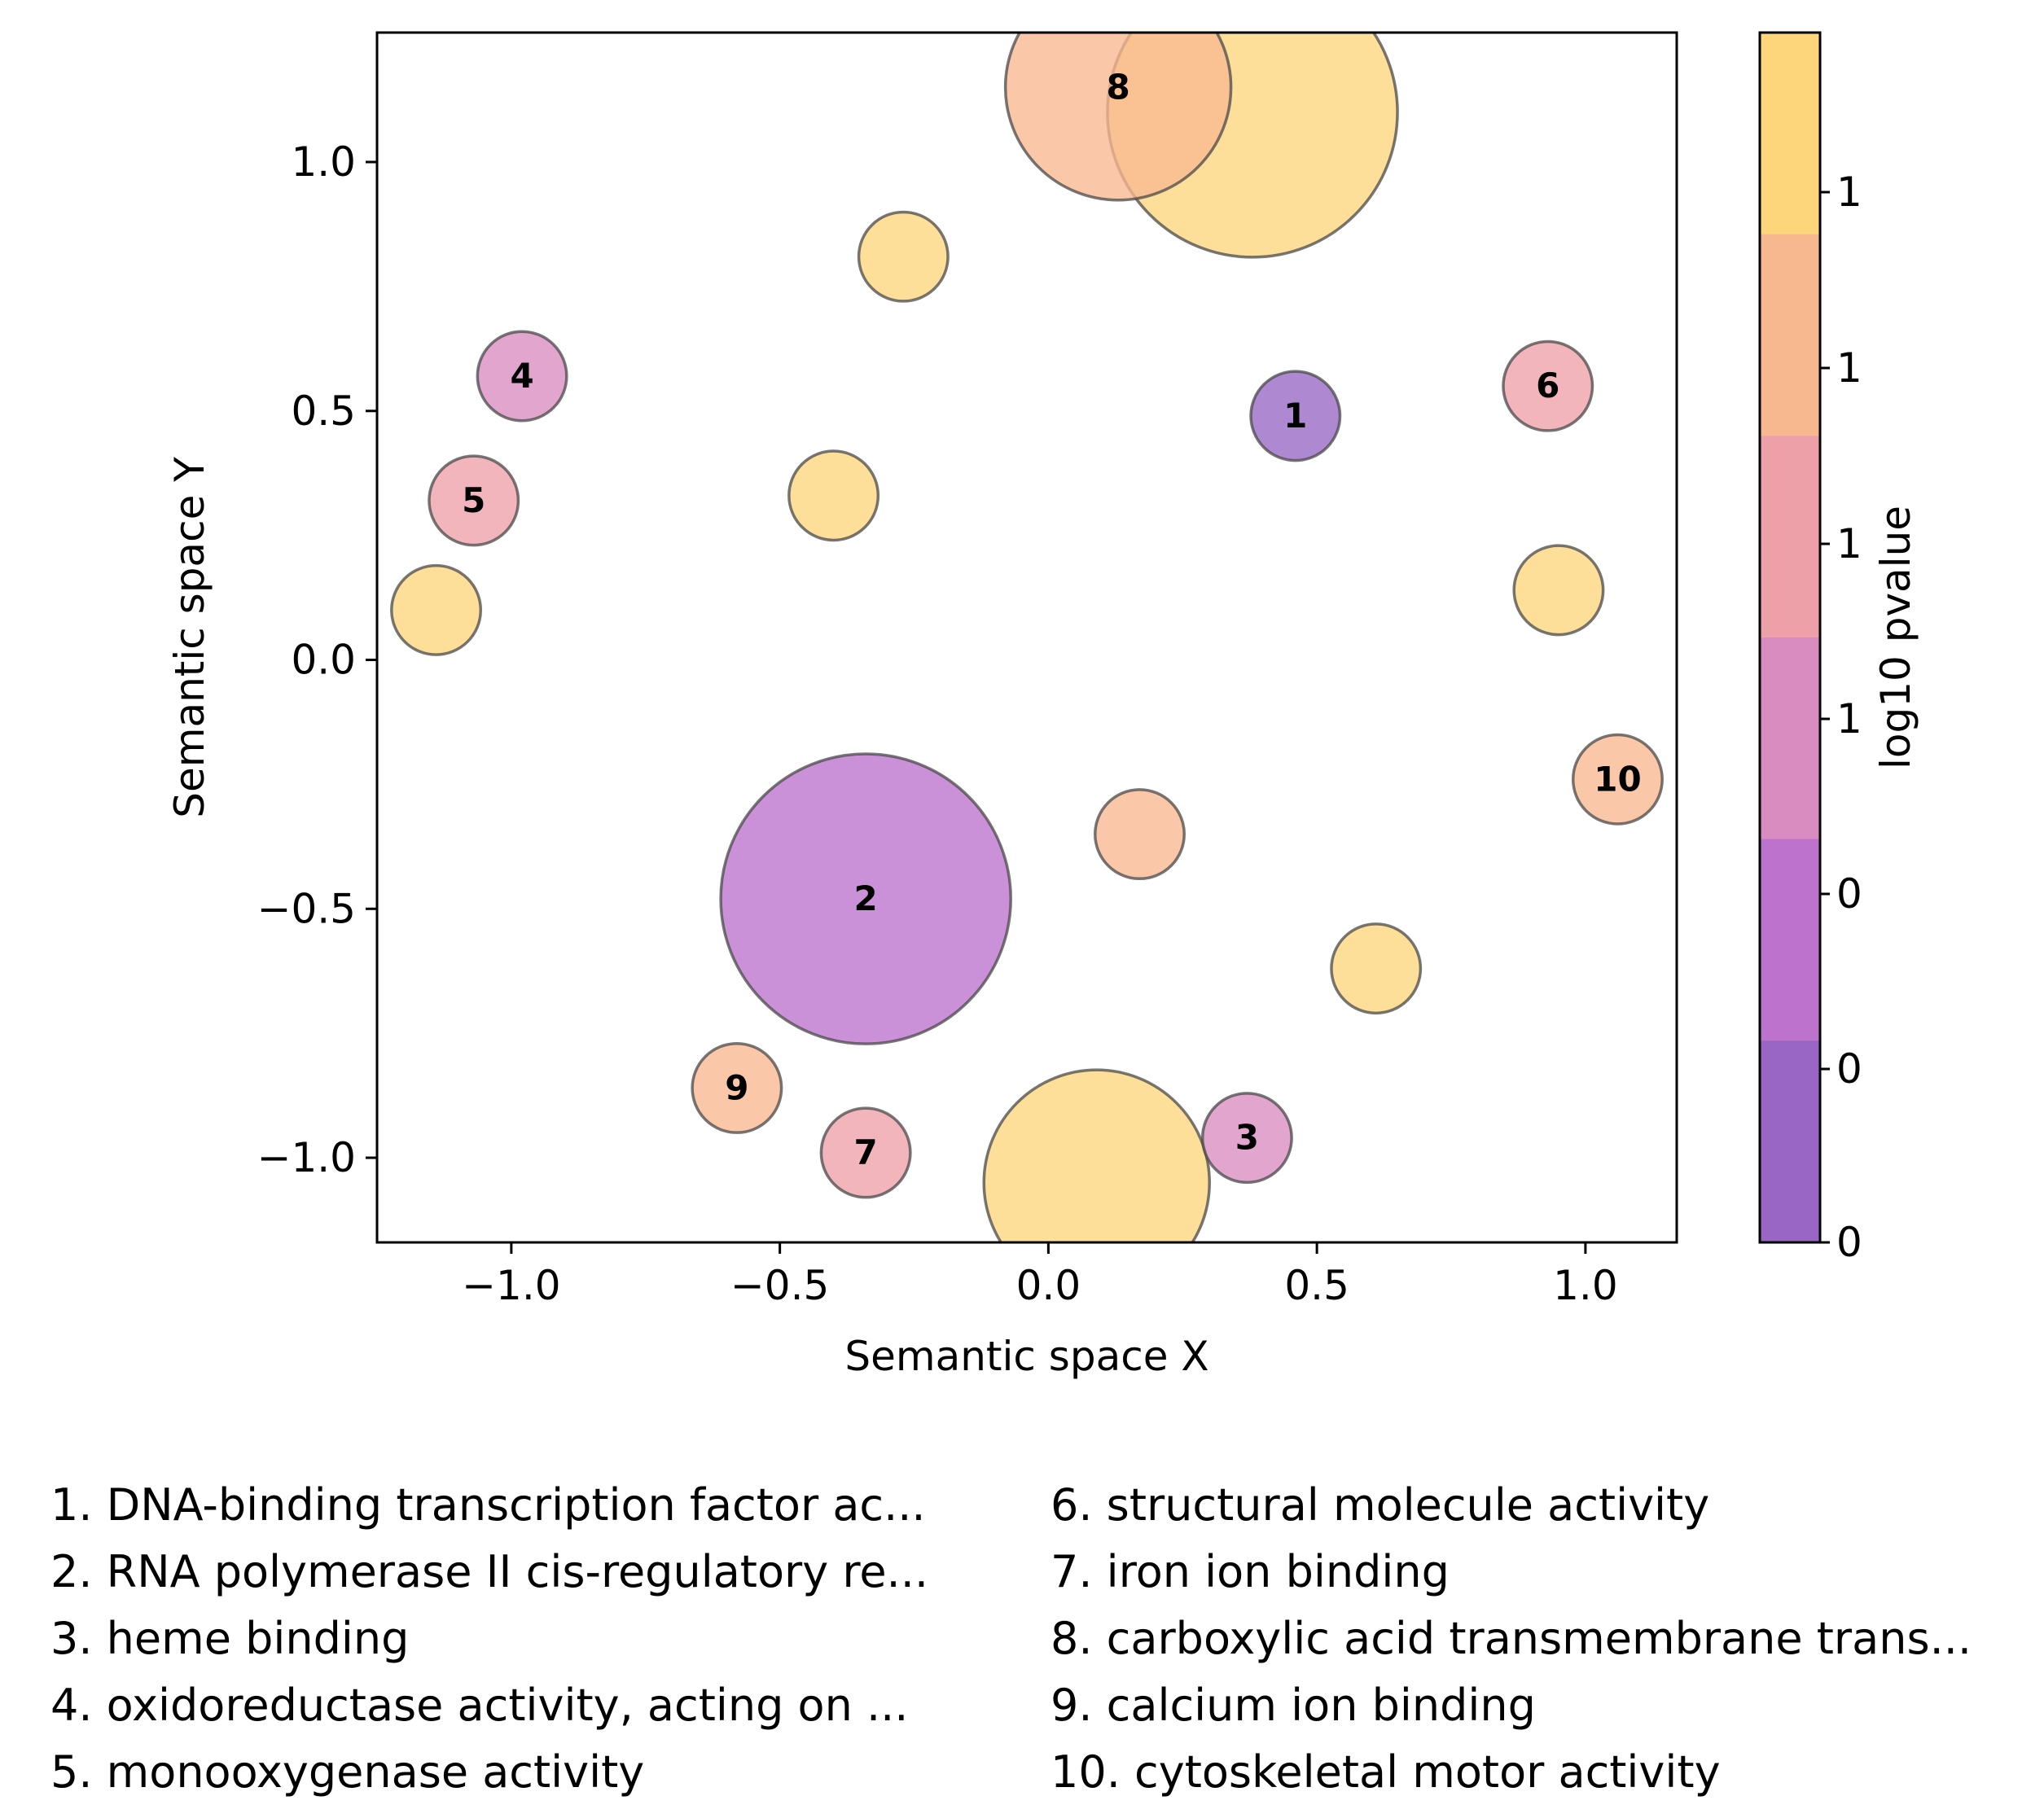  I want to click on legend-item: 10. cytoskeletal motor activity, so click(1386, 1772).